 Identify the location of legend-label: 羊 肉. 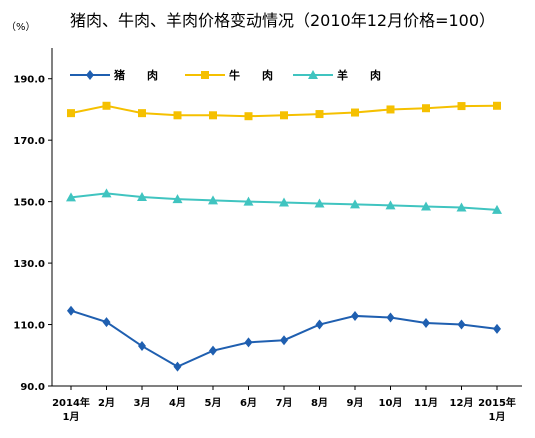
(359, 75).